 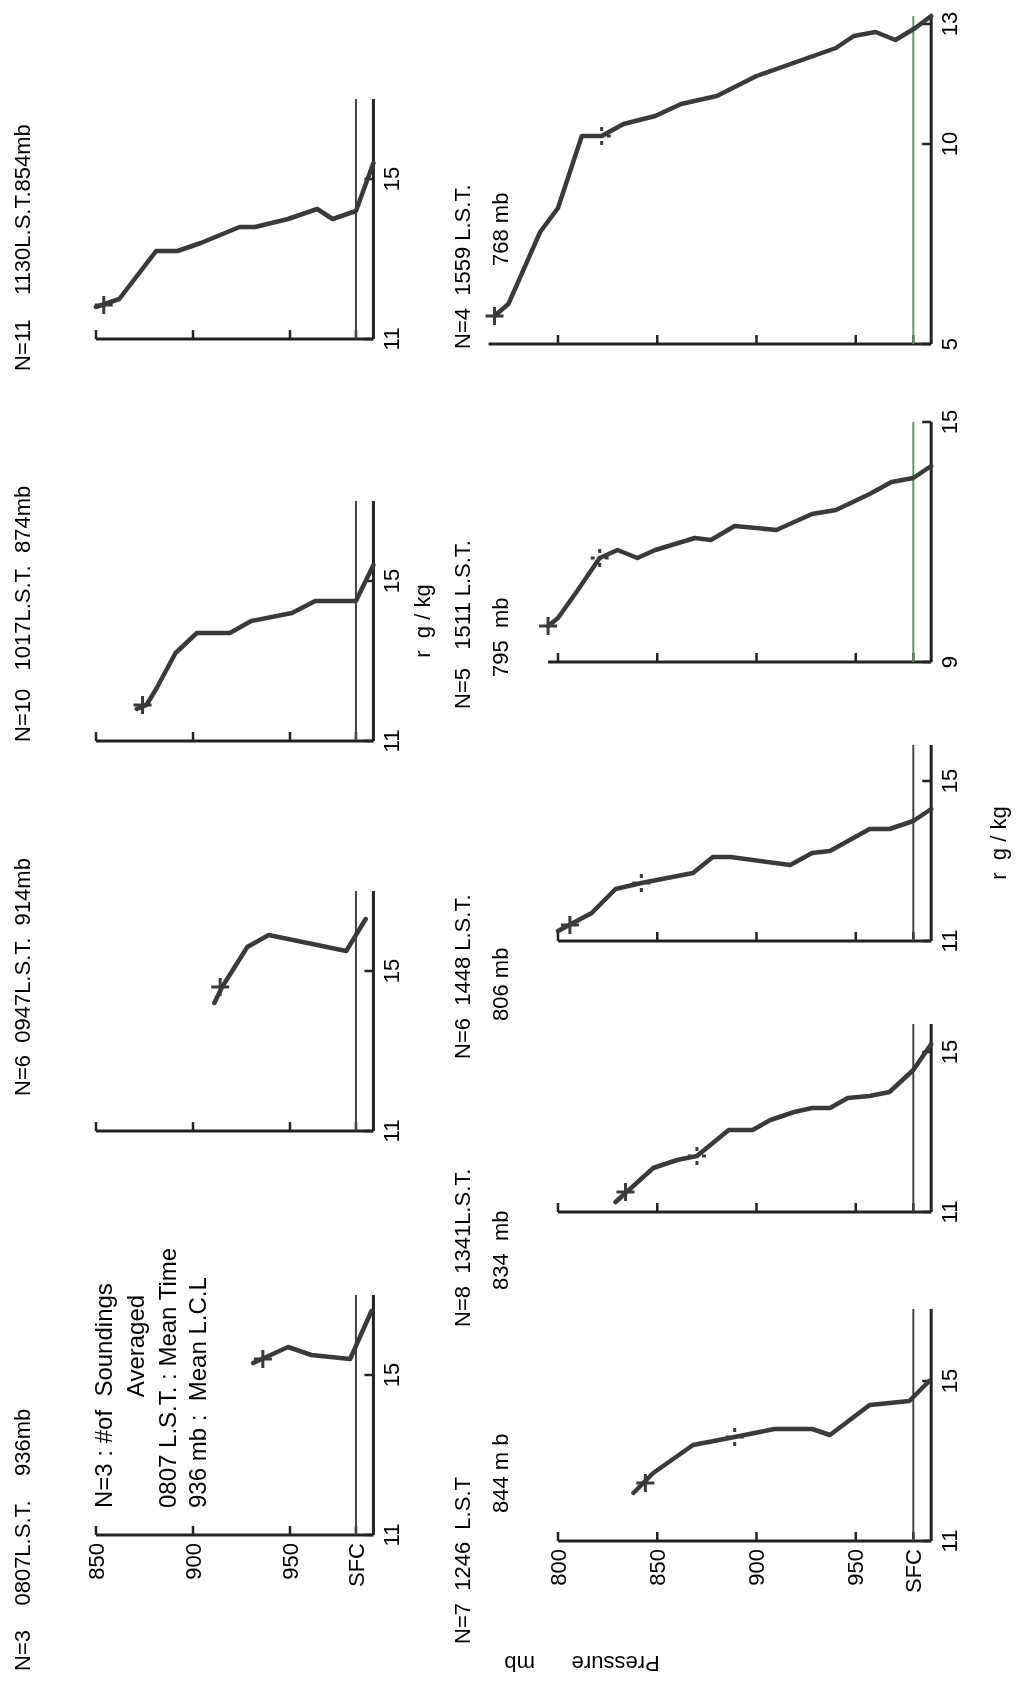 What do you see at coordinates (167, 1377) in the screenshot?
I see `annotation: 0807 L.S.T. : Mean Time` at bounding box center [167, 1377].